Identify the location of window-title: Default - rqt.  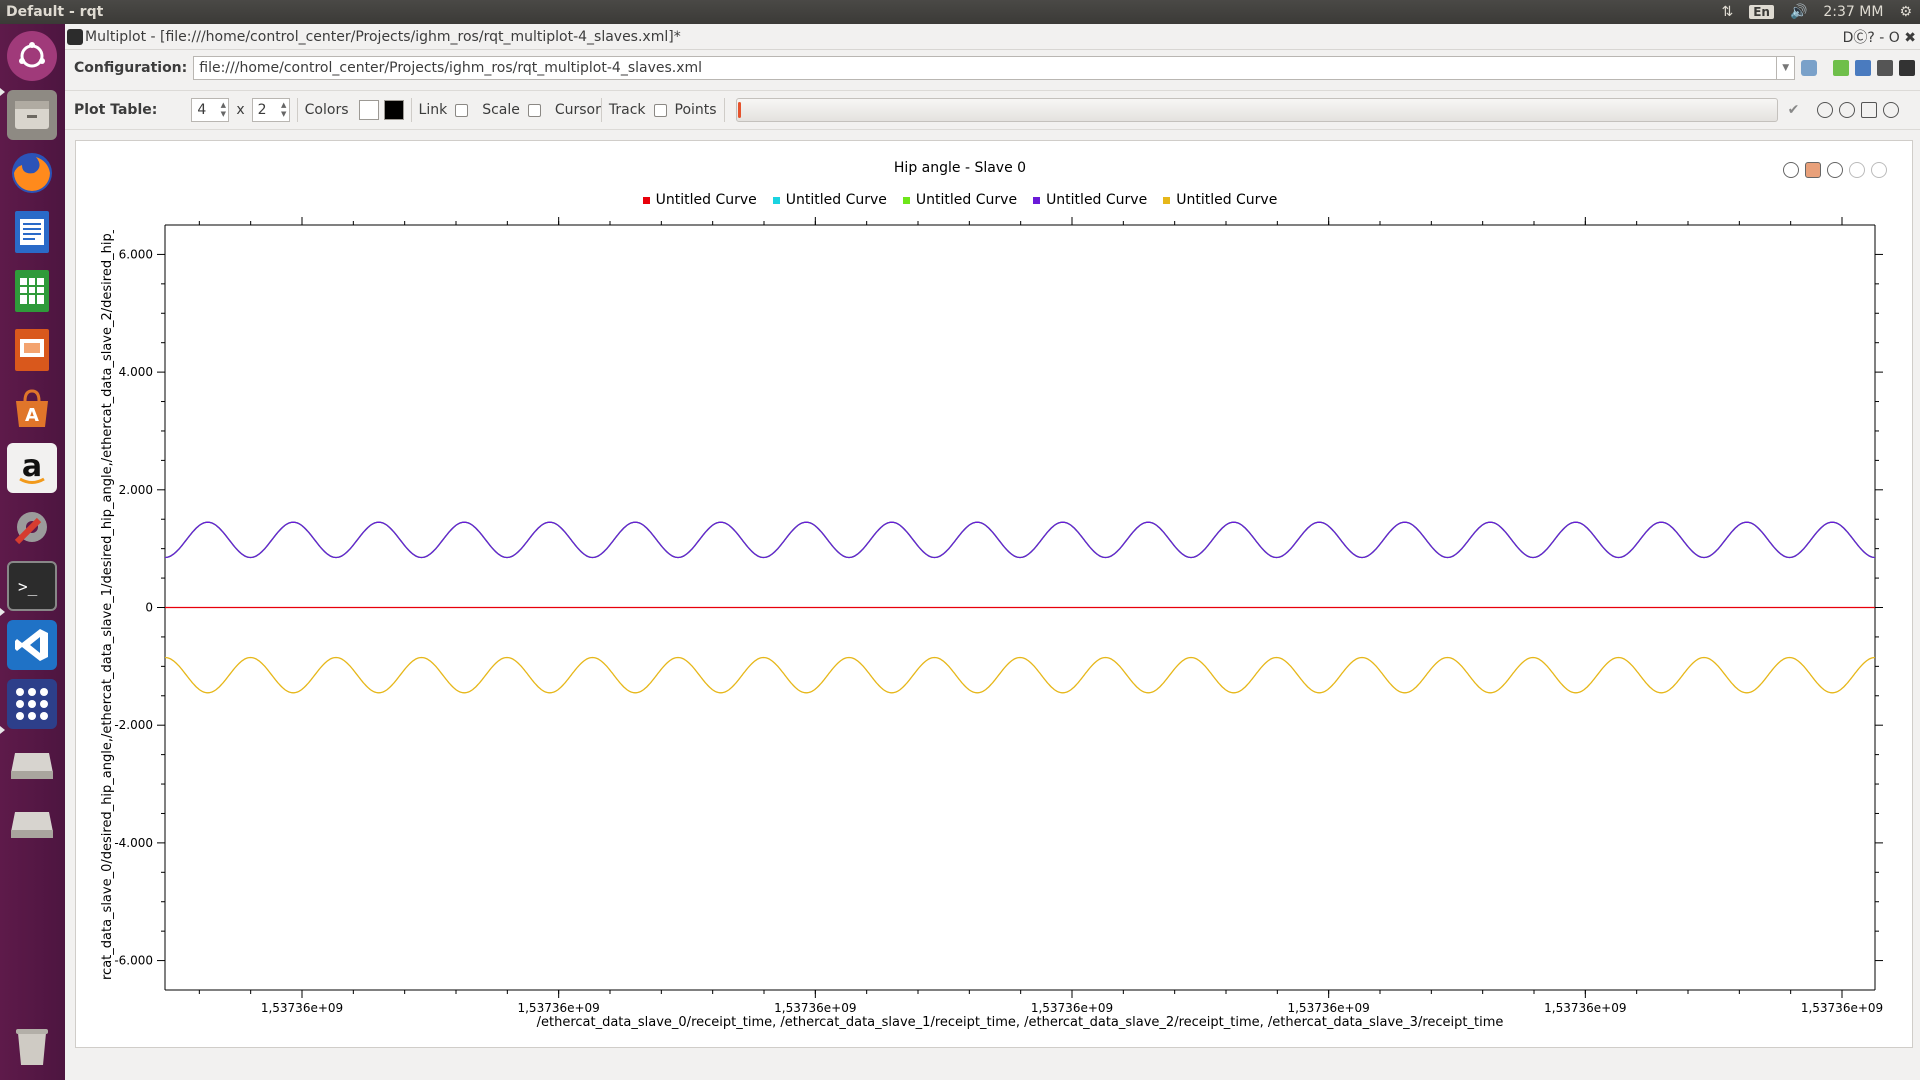
(55, 12).